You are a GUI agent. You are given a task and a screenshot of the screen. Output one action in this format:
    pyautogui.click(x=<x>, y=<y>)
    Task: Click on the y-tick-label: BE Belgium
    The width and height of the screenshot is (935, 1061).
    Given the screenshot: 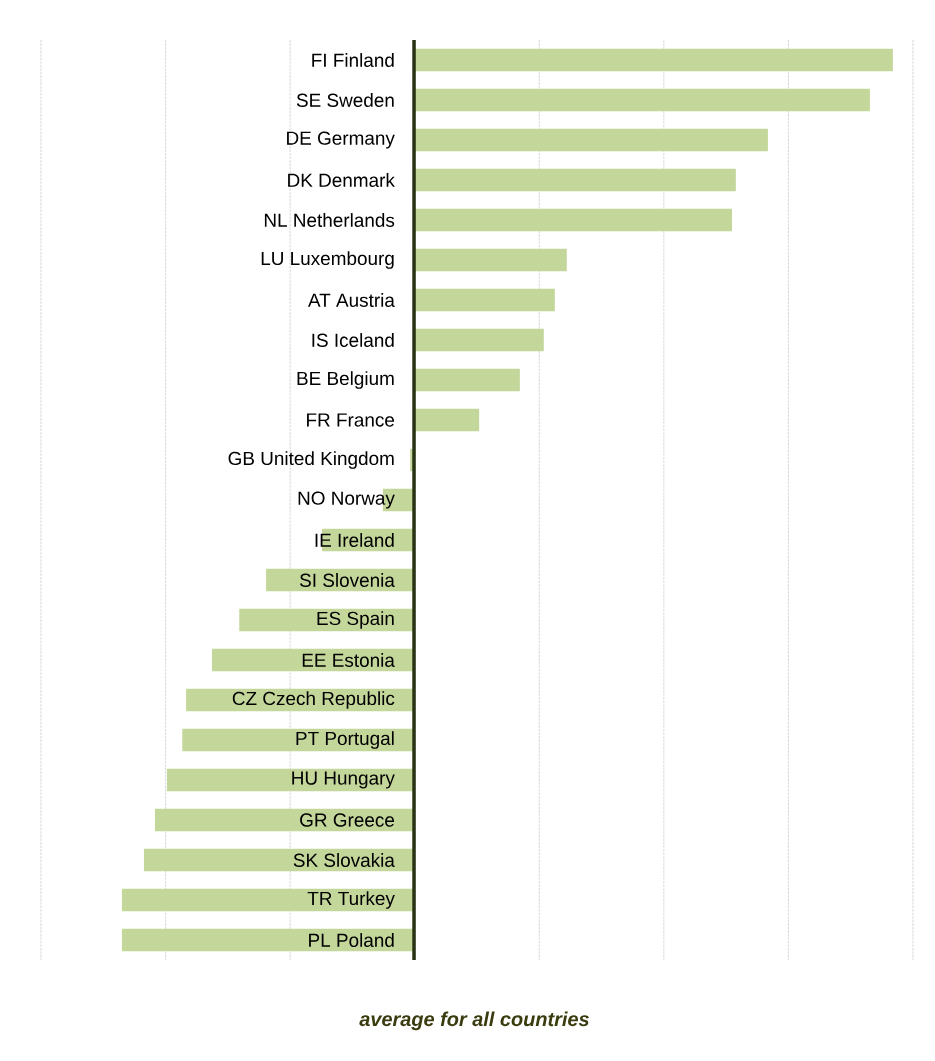 What is the action you would take?
    pyautogui.click(x=345, y=380)
    